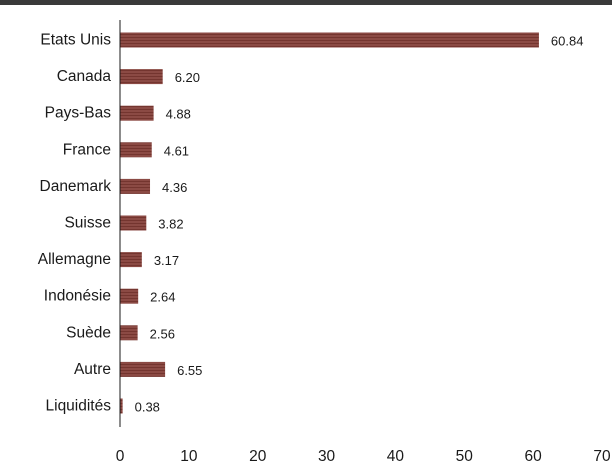 Image resolution: width=612 pixels, height=470 pixels. What do you see at coordinates (187, 77) in the screenshot?
I see `data-label-1: 6.20` at bounding box center [187, 77].